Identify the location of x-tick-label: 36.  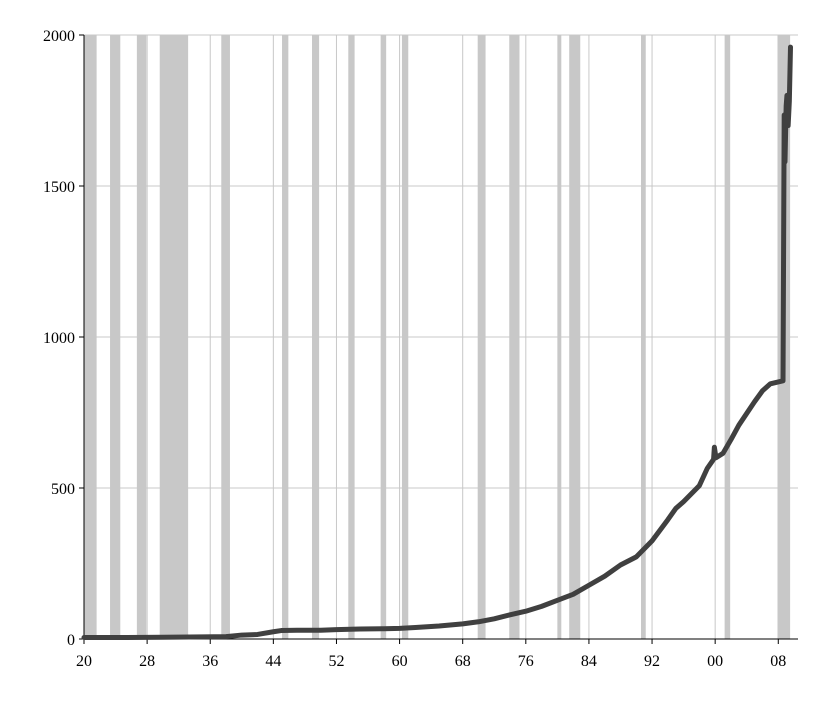
(210, 661).